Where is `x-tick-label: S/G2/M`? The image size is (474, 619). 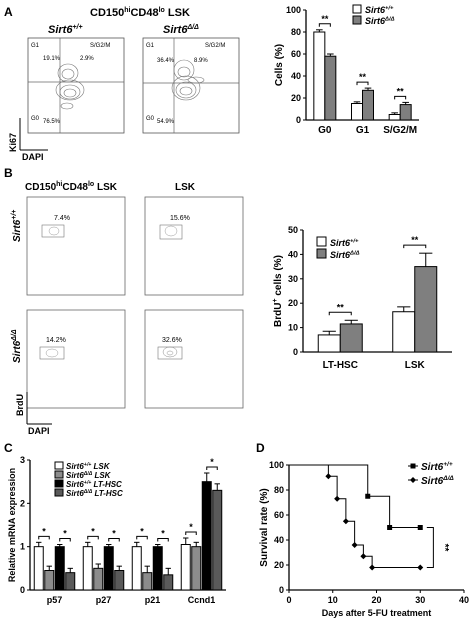 x-tick-label: S/G2/M is located at coordinates (400, 130).